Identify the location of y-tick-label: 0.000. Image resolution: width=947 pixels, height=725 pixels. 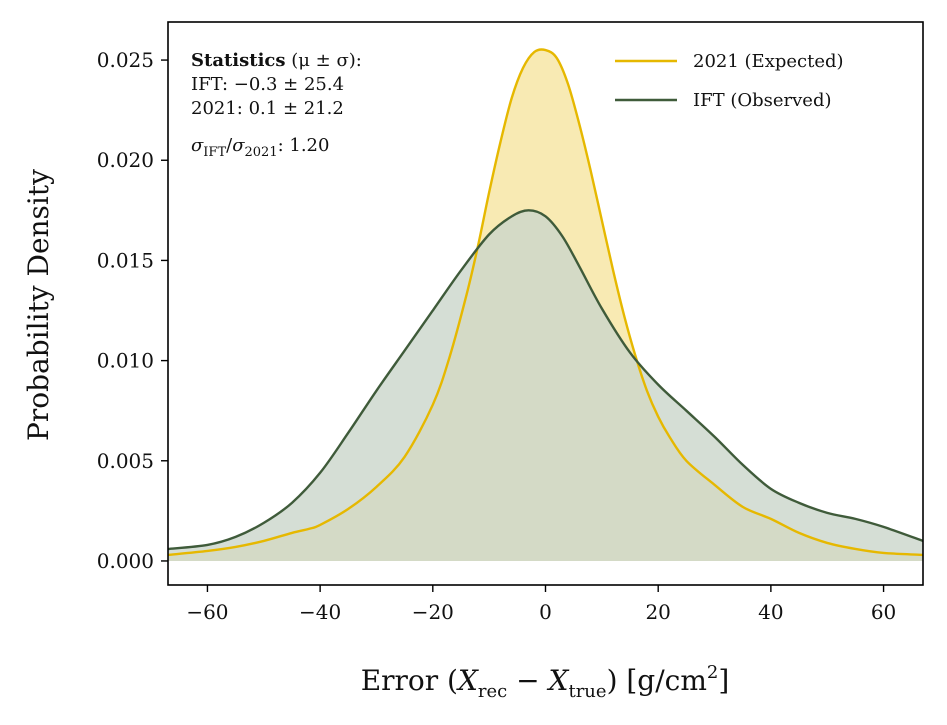
(125, 561).